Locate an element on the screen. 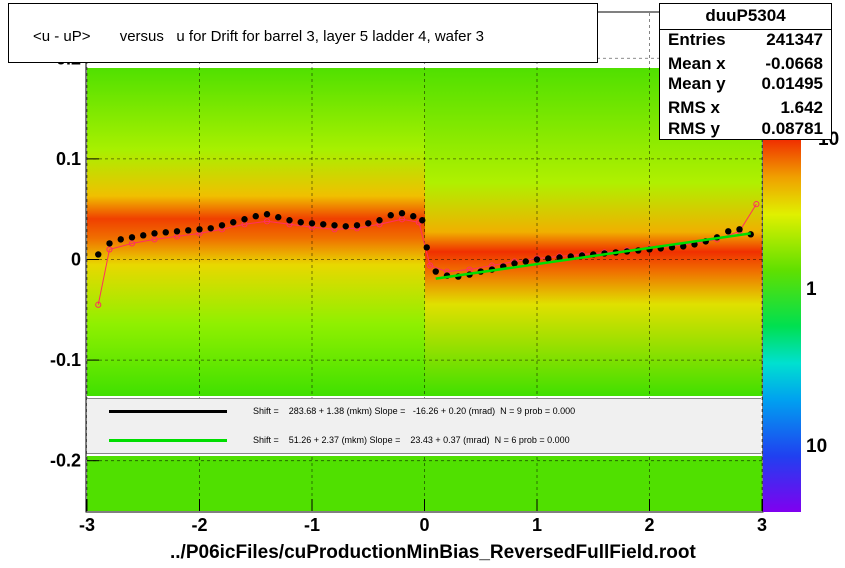 The width and height of the screenshot is (845, 568). colorbar-label-2: 10 is located at coordinates (816, 446).